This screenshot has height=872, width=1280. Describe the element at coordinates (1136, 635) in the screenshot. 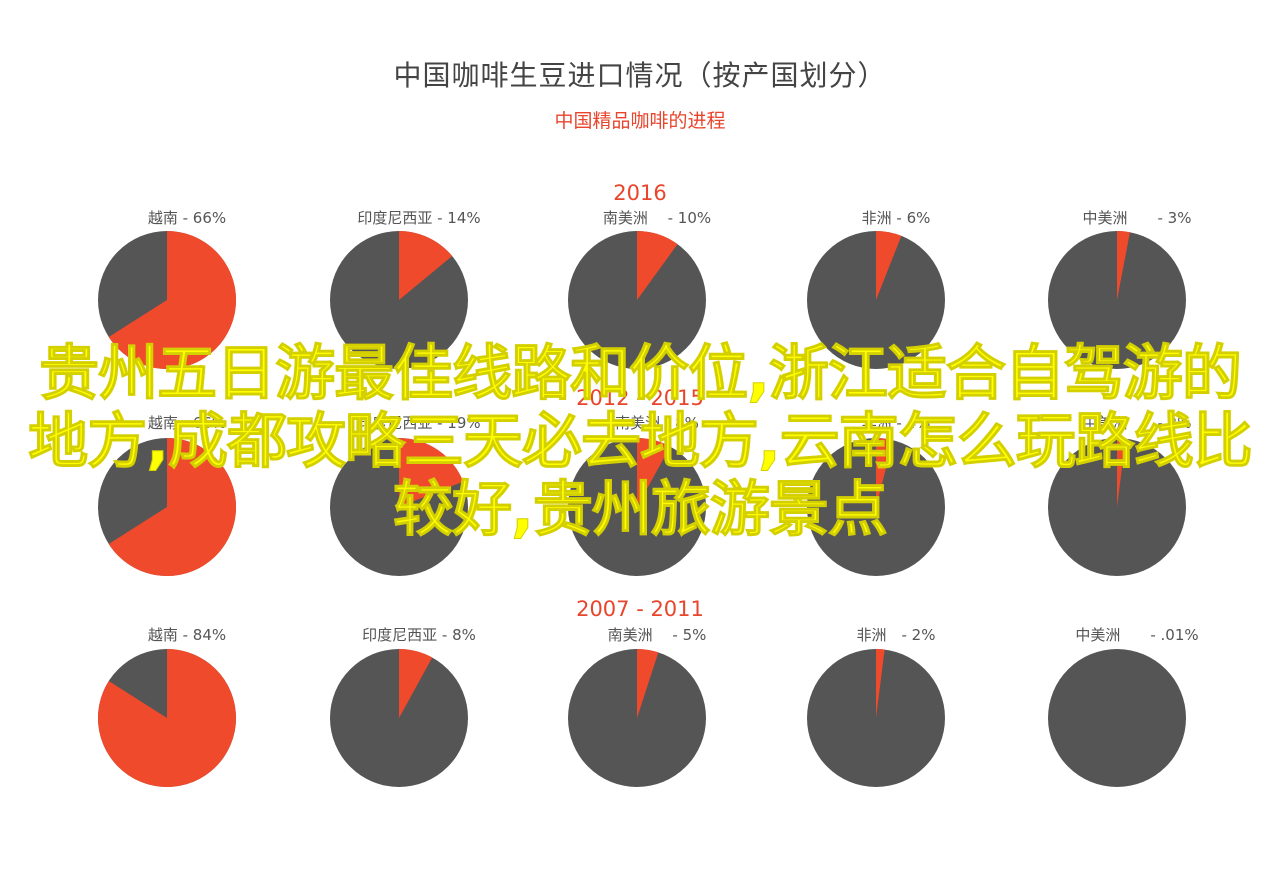

I see `pie-label: 中美洲 - .01%` at that location.